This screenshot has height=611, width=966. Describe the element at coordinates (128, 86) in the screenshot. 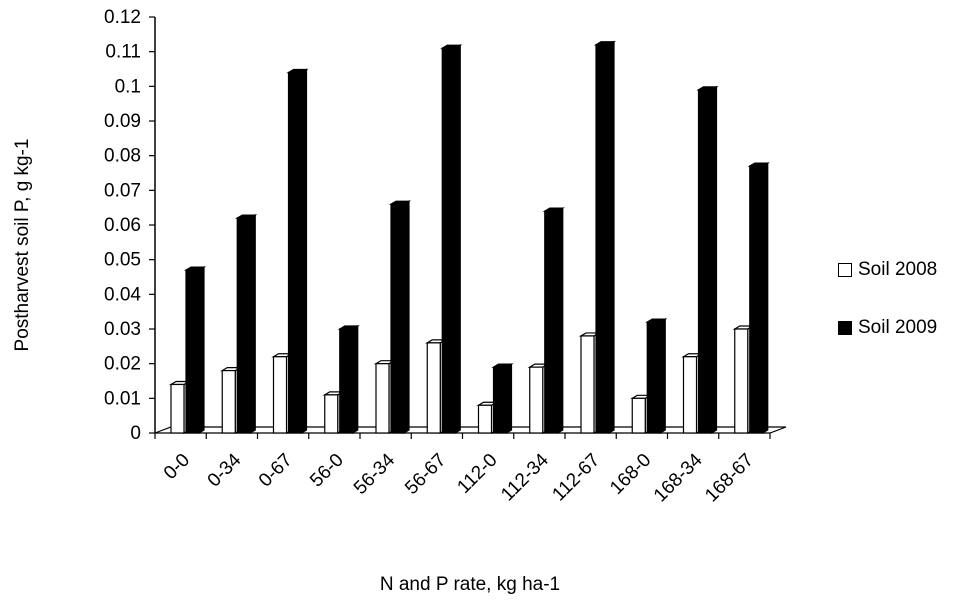

I see `y-tick-label: 0.1` at that location.